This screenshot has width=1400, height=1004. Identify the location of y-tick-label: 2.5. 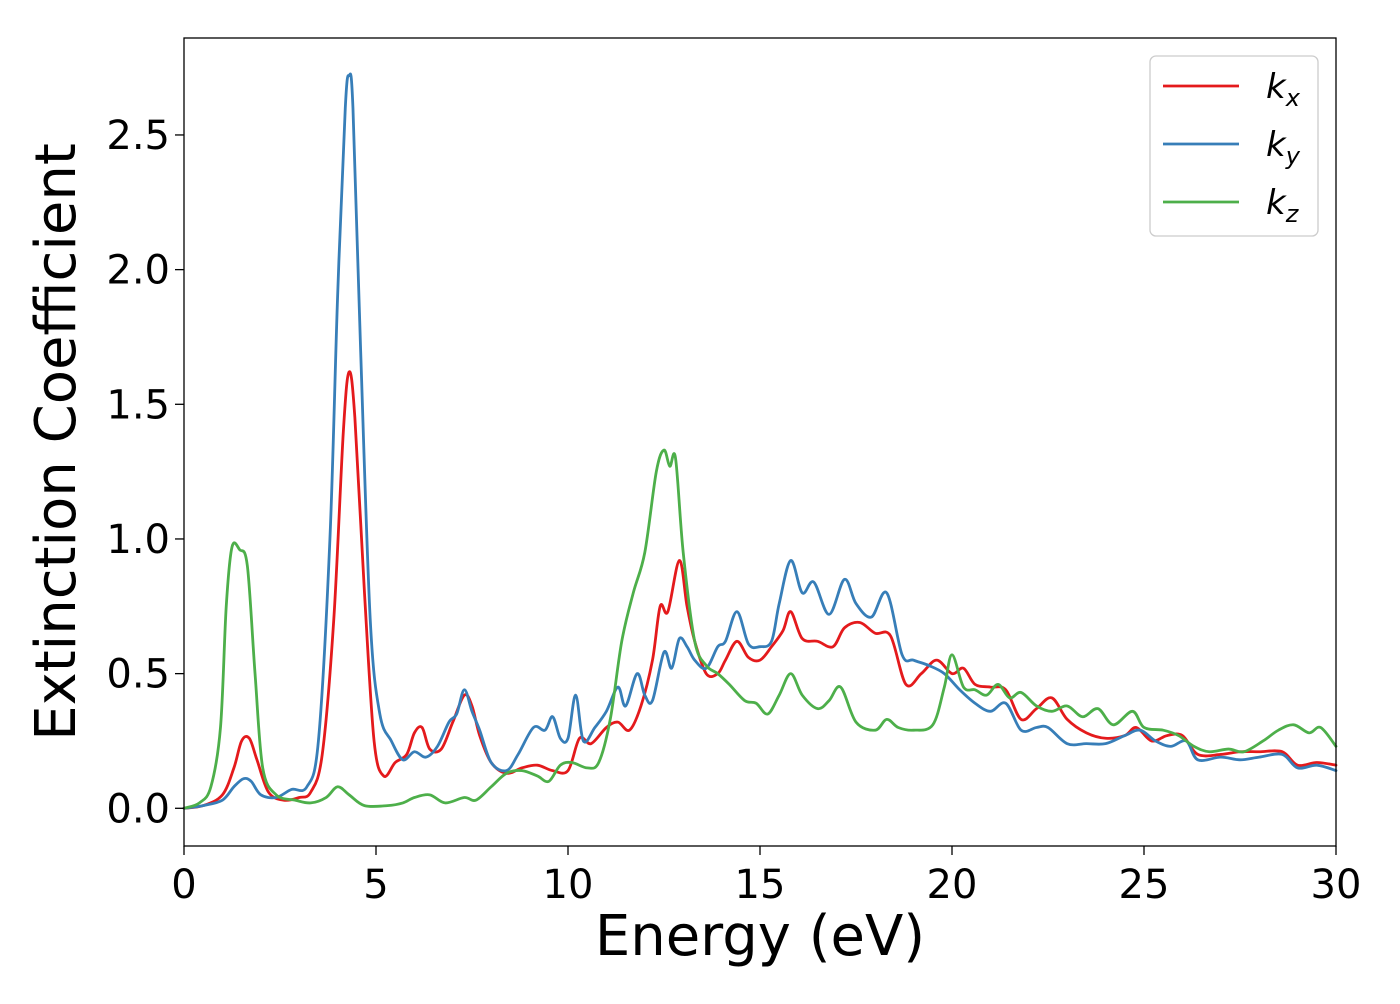
(138, 136).